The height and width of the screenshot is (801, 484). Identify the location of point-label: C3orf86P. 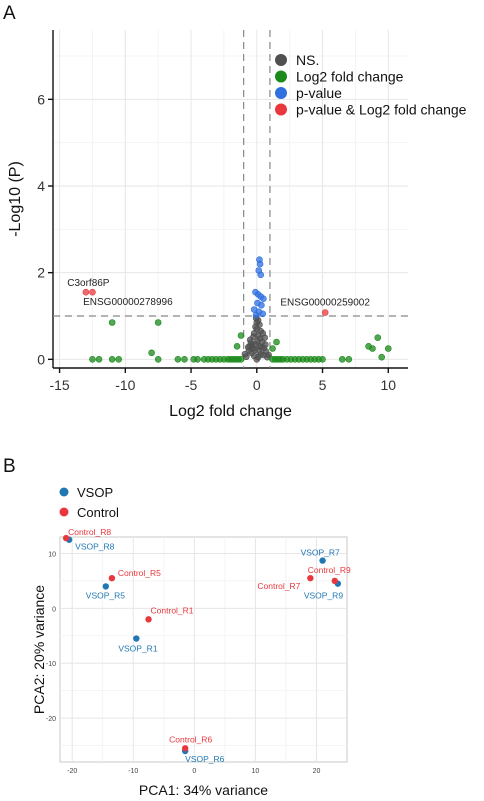
(88, 283).